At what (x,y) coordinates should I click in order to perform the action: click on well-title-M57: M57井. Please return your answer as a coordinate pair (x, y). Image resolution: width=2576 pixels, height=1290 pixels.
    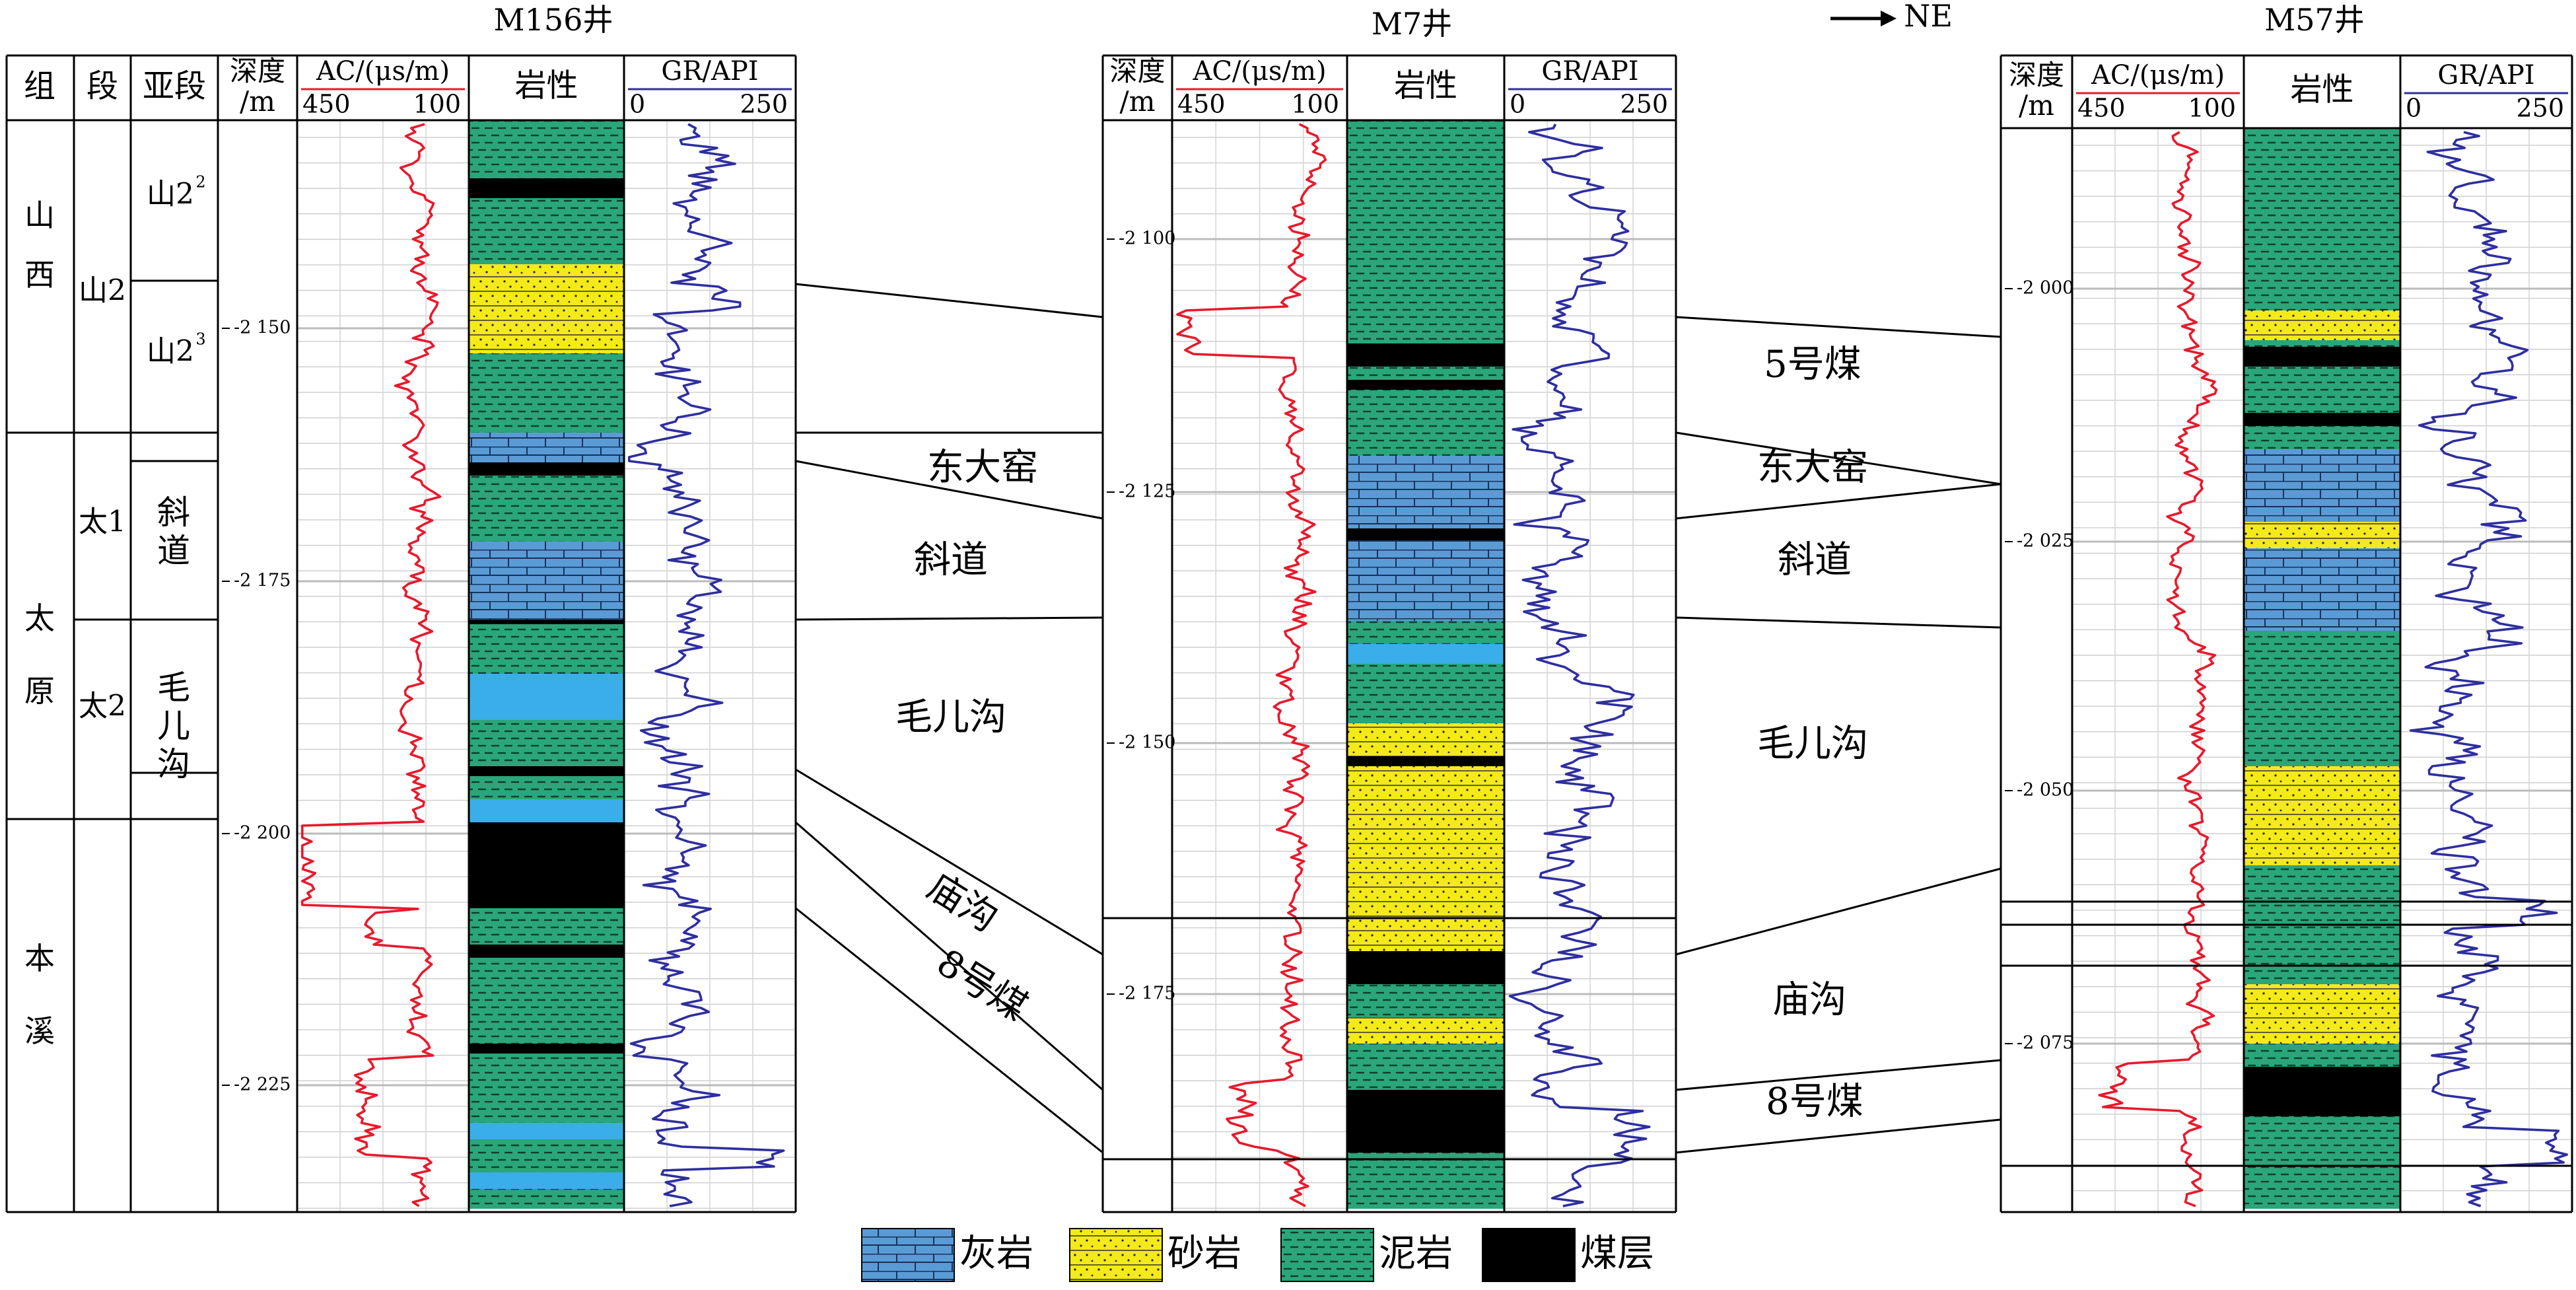
    Looking at the image, I should click on (2315, 20).